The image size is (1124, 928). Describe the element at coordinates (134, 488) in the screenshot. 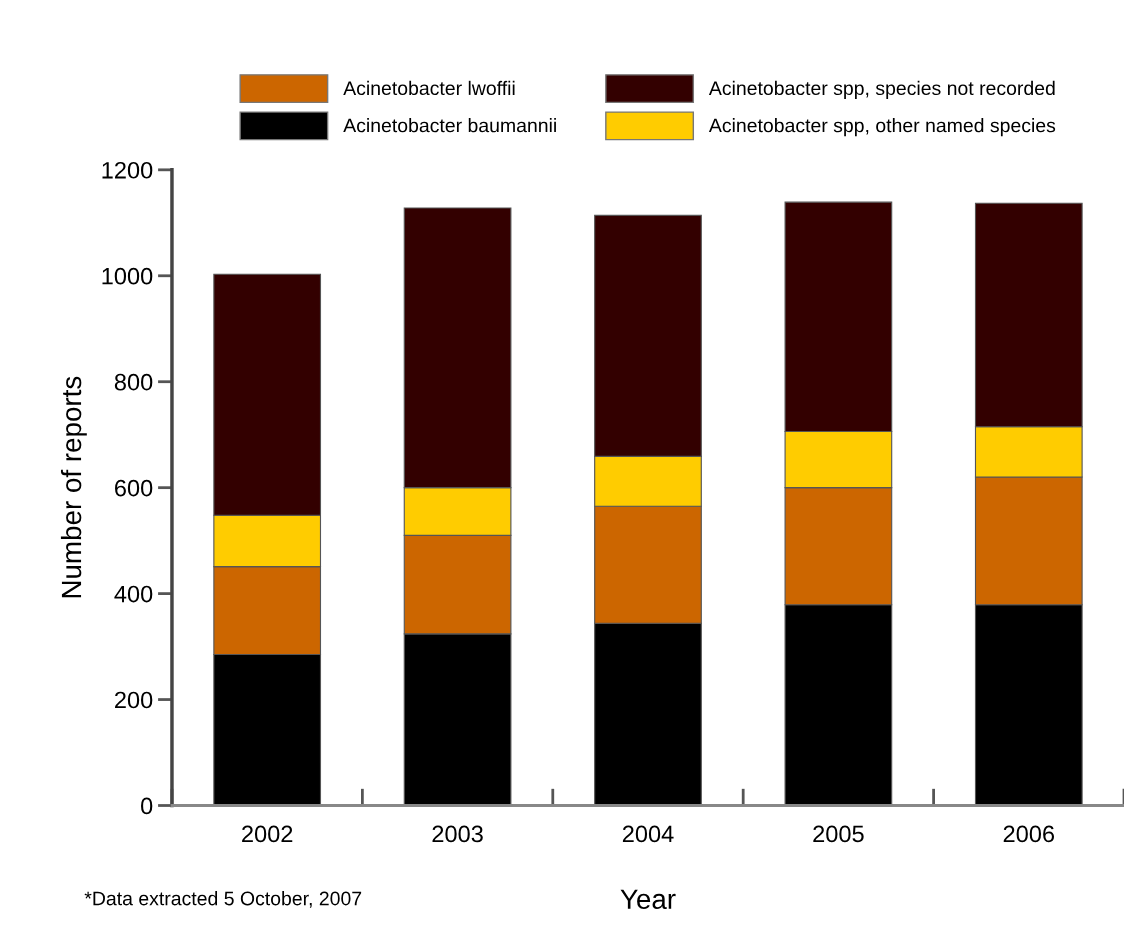

I see `y-tick-label: 600` at that location.